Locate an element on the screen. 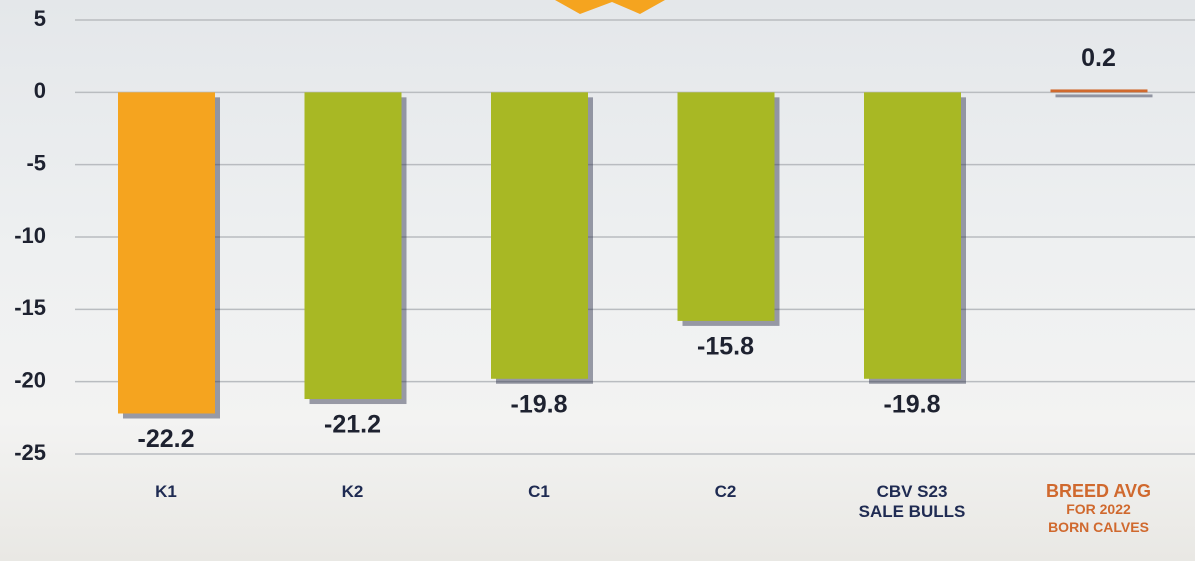 This screenshot has width=1195, height=561. y-tick-label: -10 is located at coordinates (30, 235).